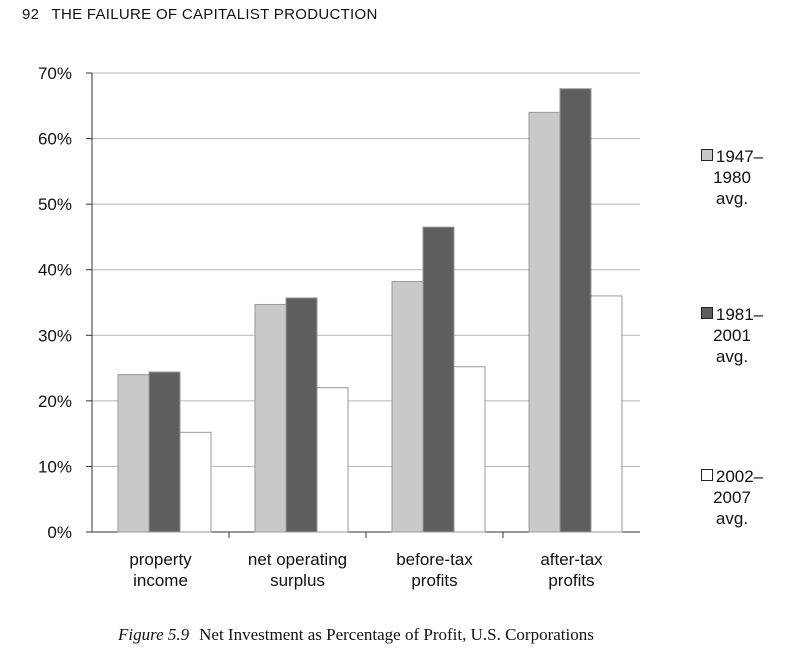  What do you see at coordinates (55, 466) in the screenshot?
I see `y-tick-label: 10%` at bounding box center [55, 466].